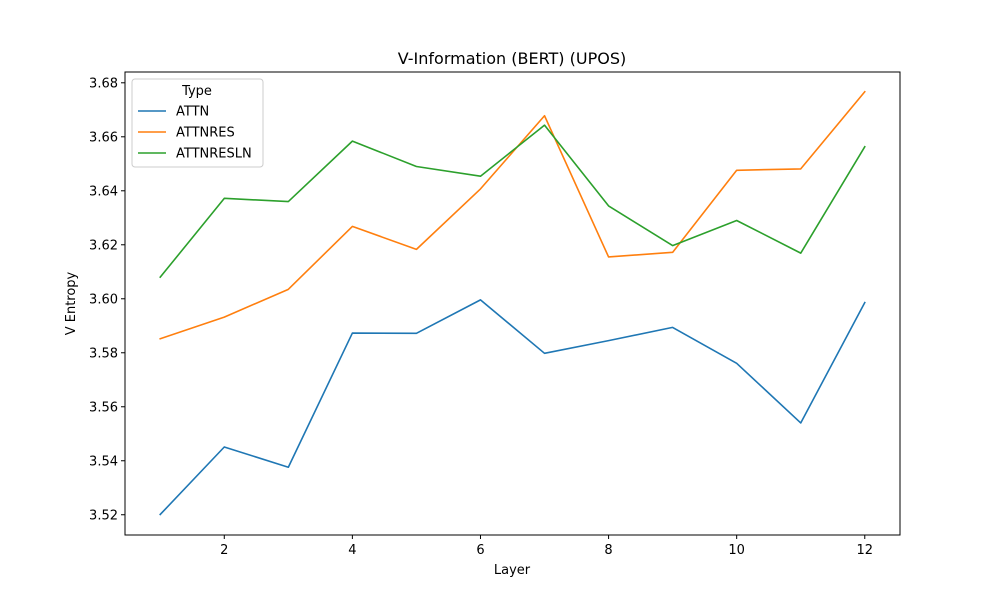 This screenshot has height=600, width=1000. What do you see at coordinates (103, 353) in the screenshot?
I see `y-tick-label: 3.58` at bounding box center [103, 353].